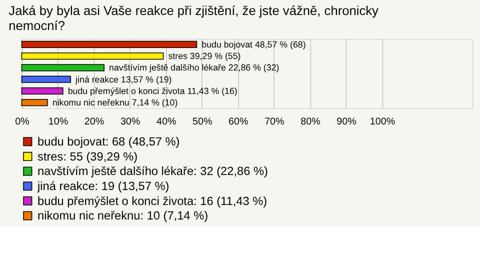 This screenshot has height=268, width=480. Describe the element at coordinates (274, 122) in the screenshot. I see `x-tick-label: 70%` at that location.